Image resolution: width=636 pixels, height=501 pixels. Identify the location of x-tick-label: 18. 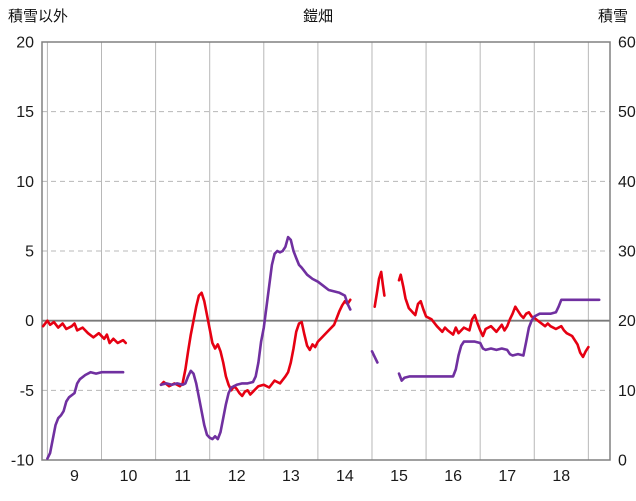
(561, 476).